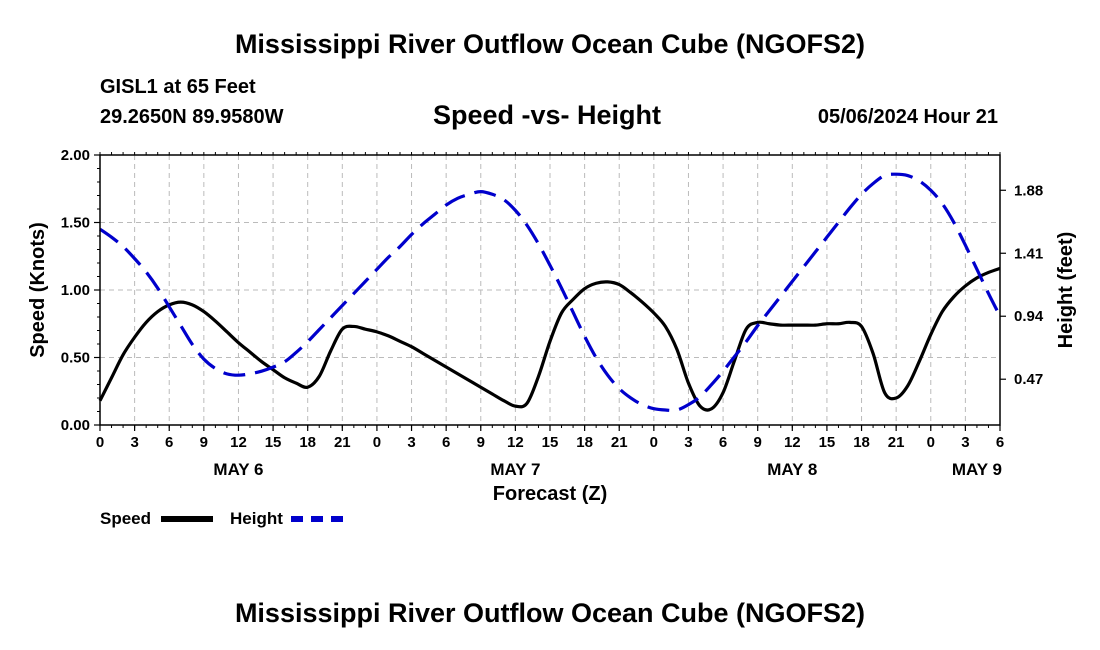 This screenshot has width=1100, height=650. What do you see at coordinates (178, 87) in the screenshot?
I see `station-name: GISL1 at 65 Feet` at bounding box center [178, 87].